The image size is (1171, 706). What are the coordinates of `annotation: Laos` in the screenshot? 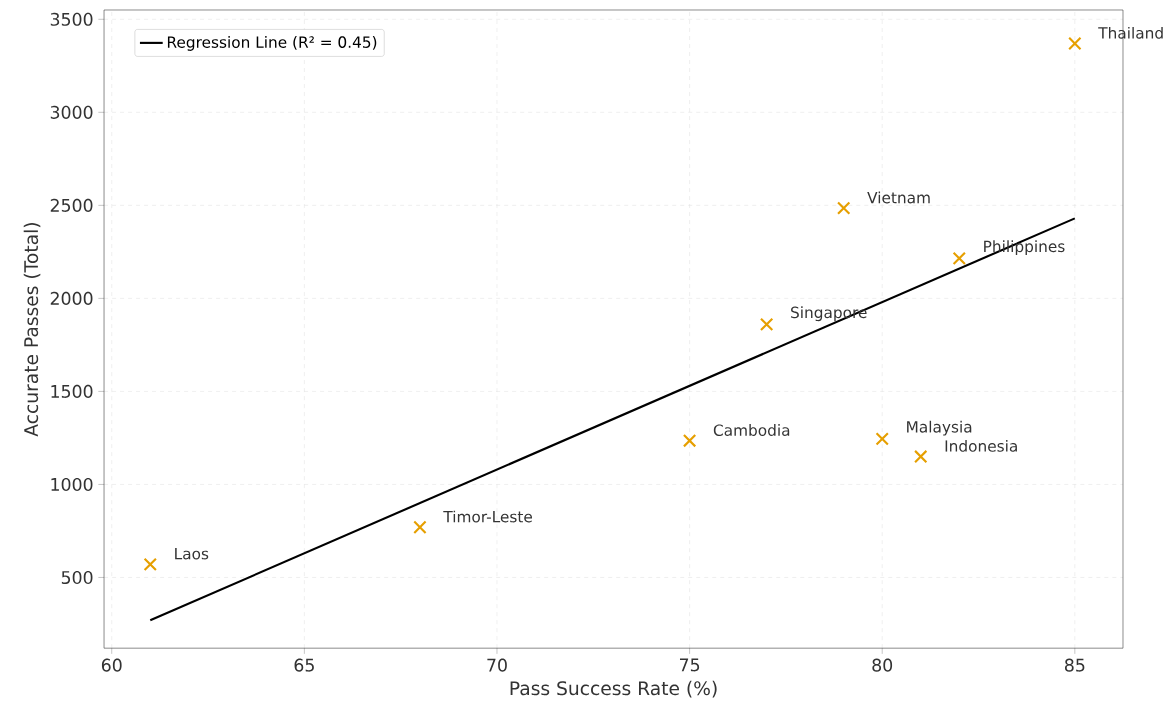 It's located at (192, 553).